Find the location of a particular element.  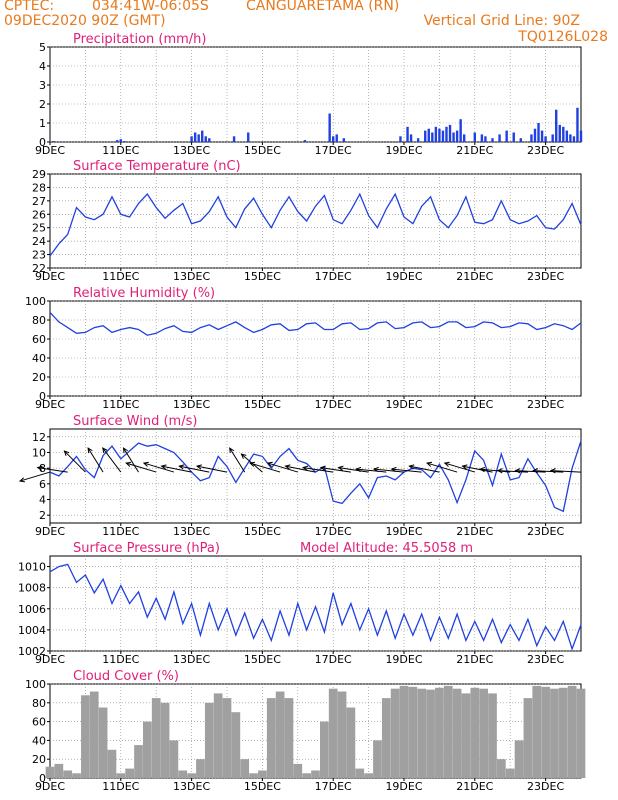

cloud-cover-xtick-label: 9DEC is located at coordinates (50, 786).